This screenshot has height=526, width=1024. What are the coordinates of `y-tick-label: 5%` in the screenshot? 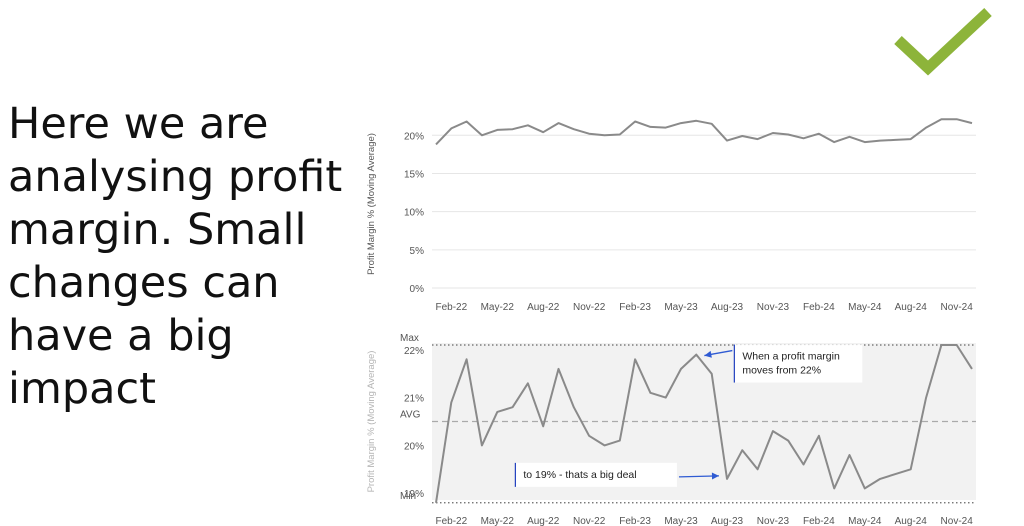 It's located at (417, 251).